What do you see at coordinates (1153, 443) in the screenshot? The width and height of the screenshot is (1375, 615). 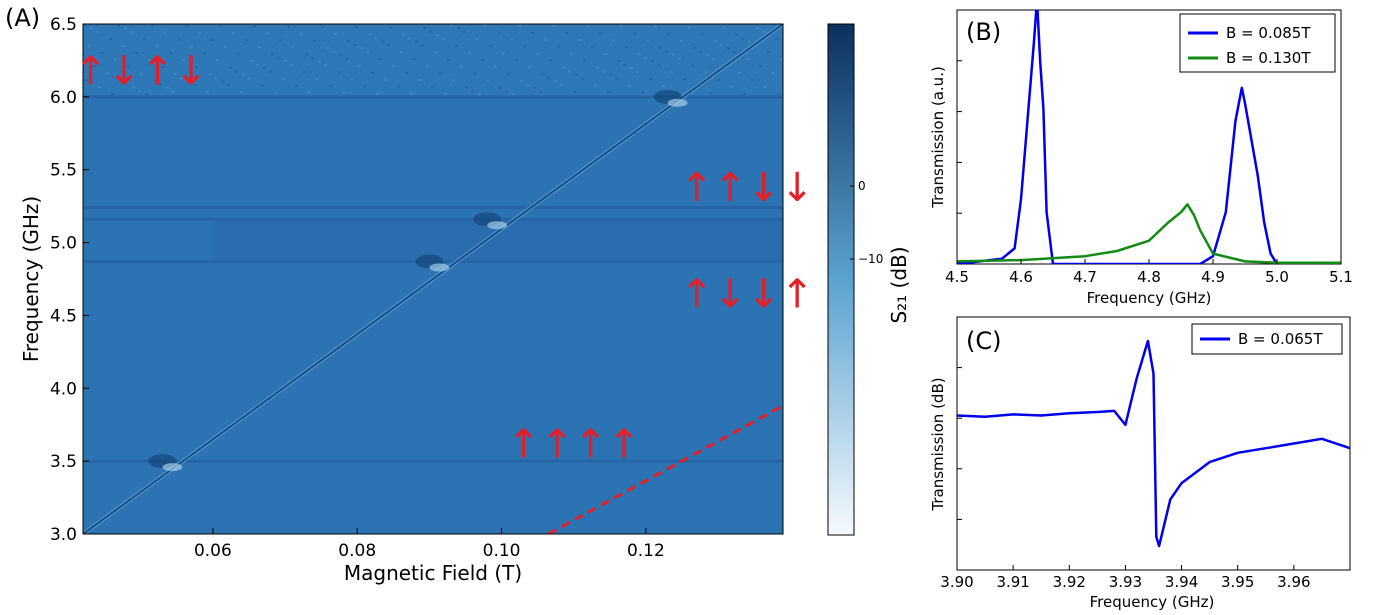 I see `panel-c-series` at bounding box center [1153, 443].